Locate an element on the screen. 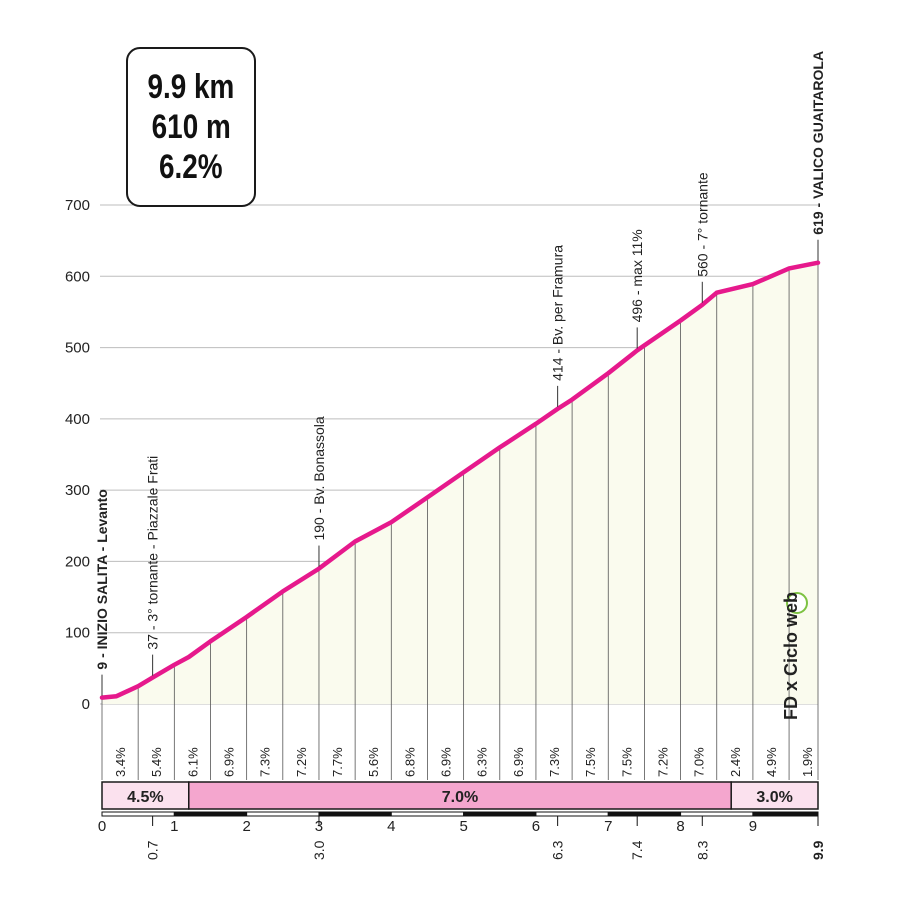 The height and width of the screenshot is (900, 900). gradient-segments: 4.5% 7.0% 3.0% is located at coordinates (460, 795).